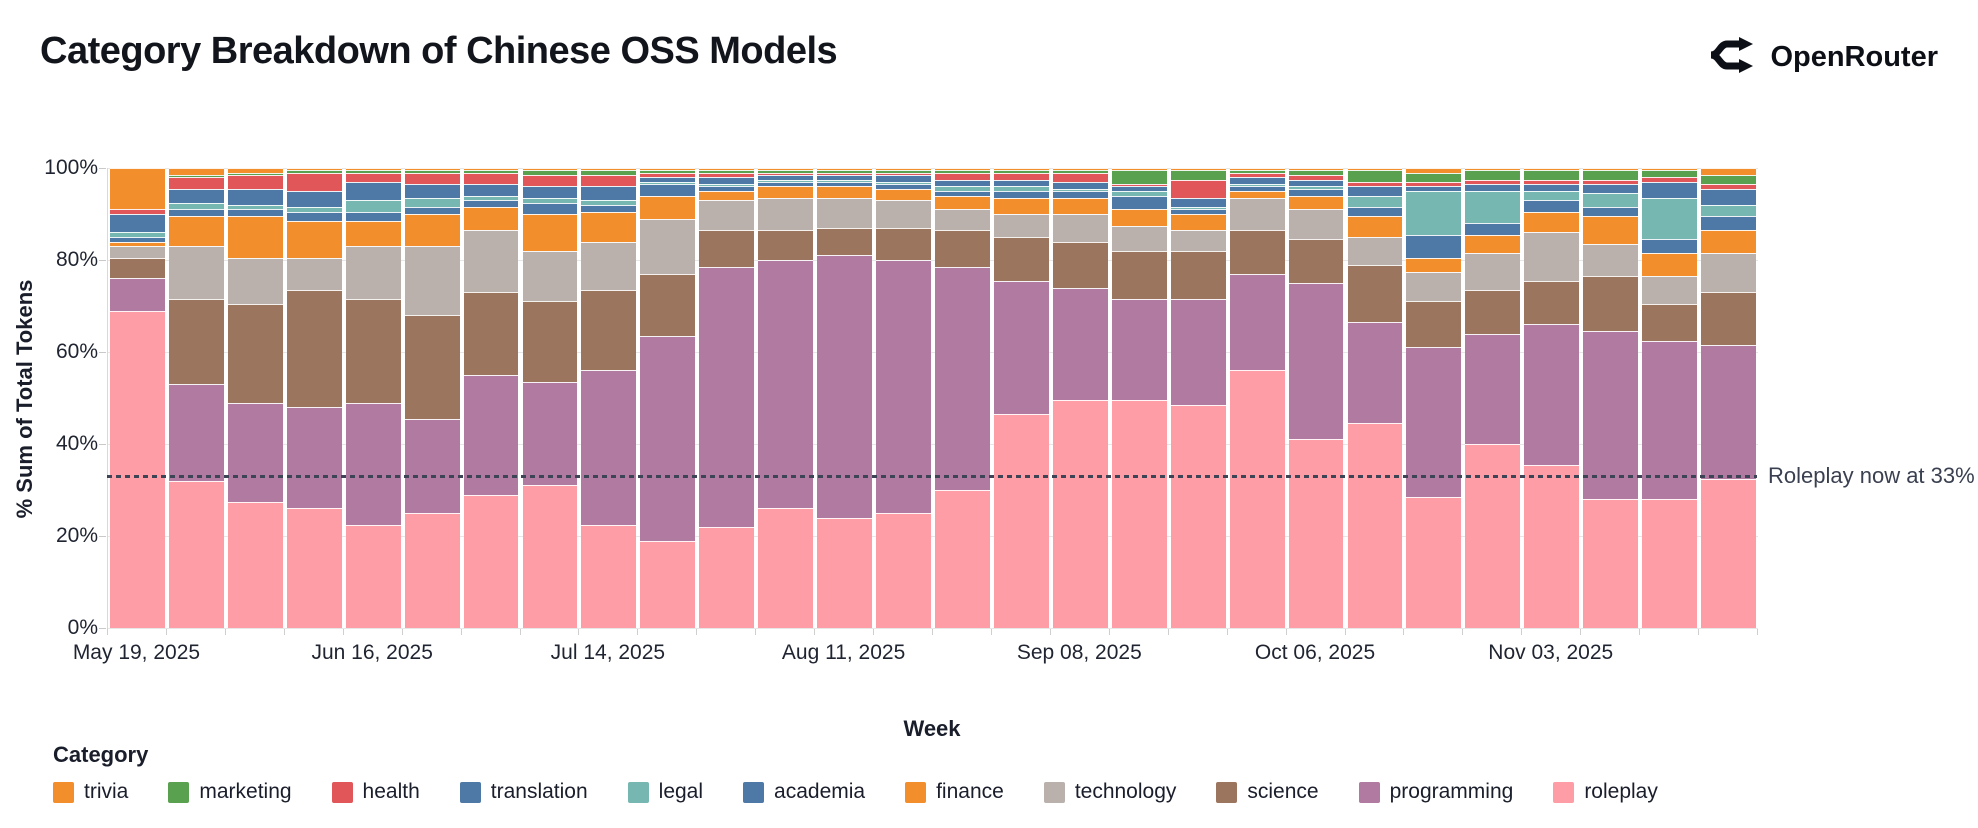 This screenshot has height=828, width=1978. Describe the element at coordinates (1267, 792) in the screenshot. I see `legend-item-science: science` at that location.